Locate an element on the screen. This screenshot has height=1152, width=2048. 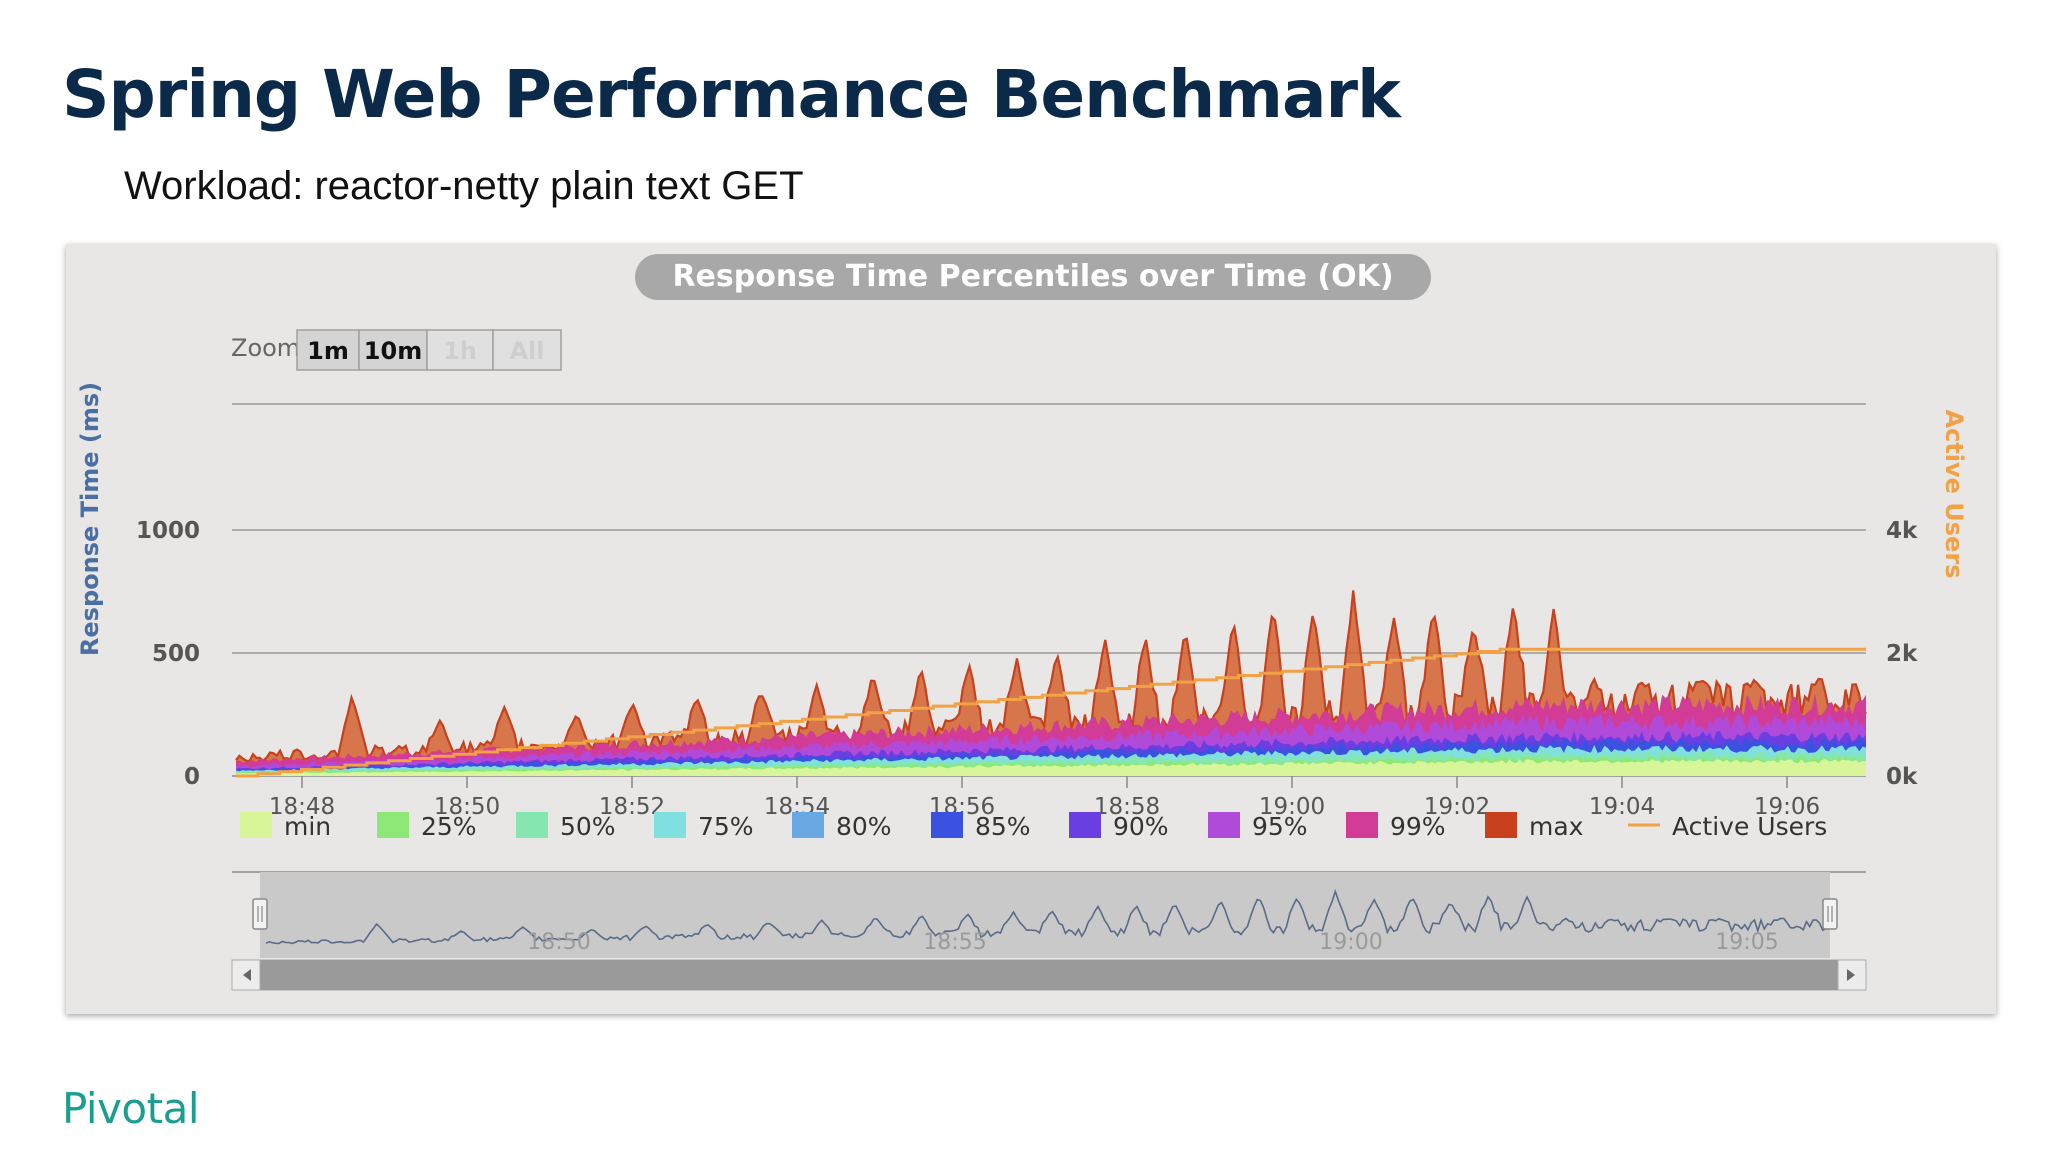
x-tick-label: 19:00 is located at coordinates (1292, 807).